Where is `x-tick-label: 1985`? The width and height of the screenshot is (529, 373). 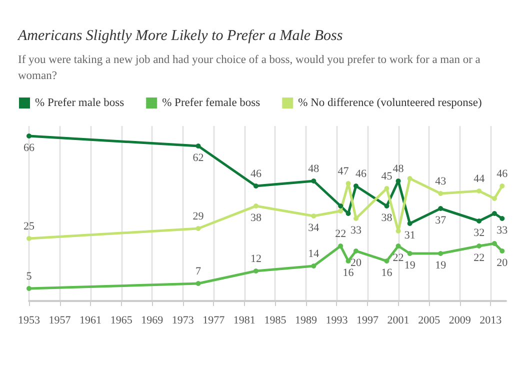 x-tick-label: 1985 is located at coordinates (275, 320).